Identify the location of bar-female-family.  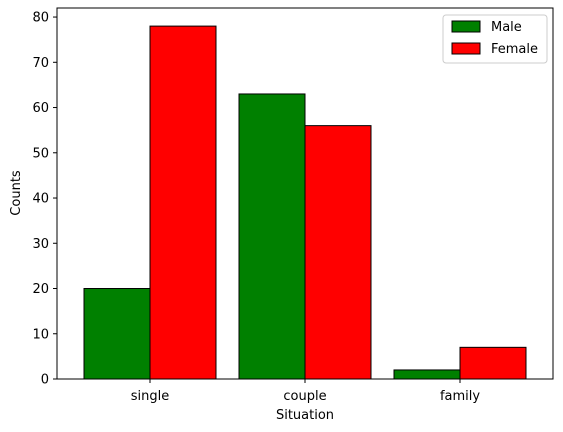
(493, 363).